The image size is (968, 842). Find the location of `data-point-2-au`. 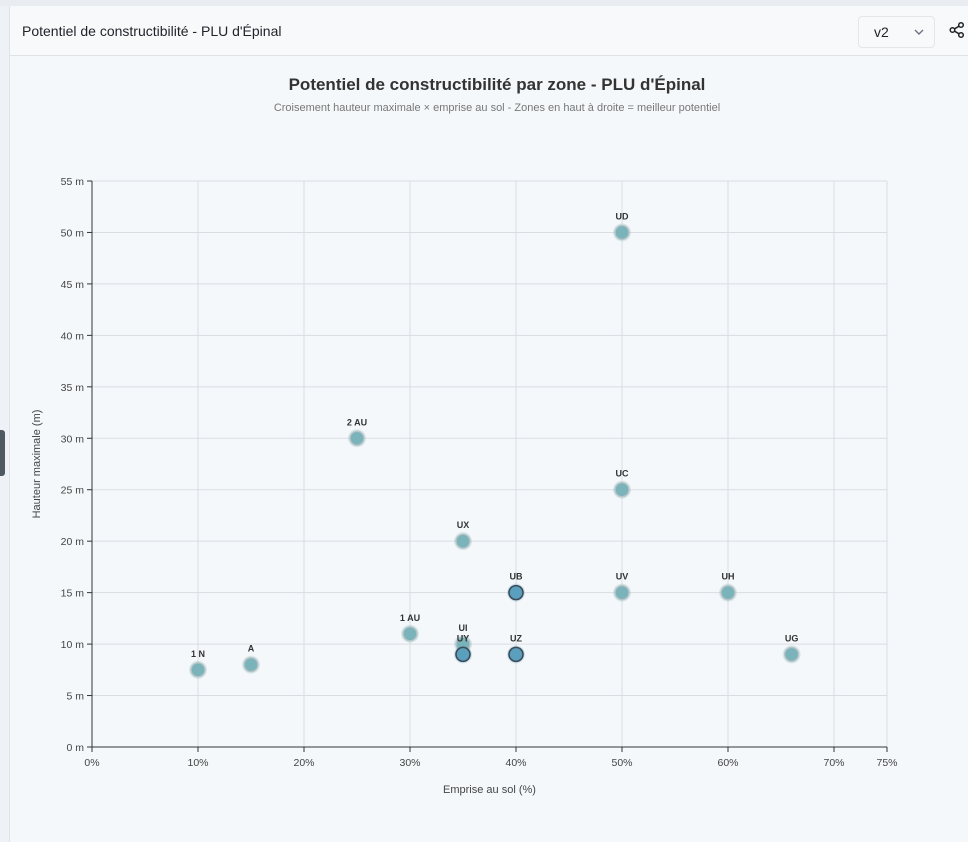

data-point-2-au is located at coordinates (357, 438).